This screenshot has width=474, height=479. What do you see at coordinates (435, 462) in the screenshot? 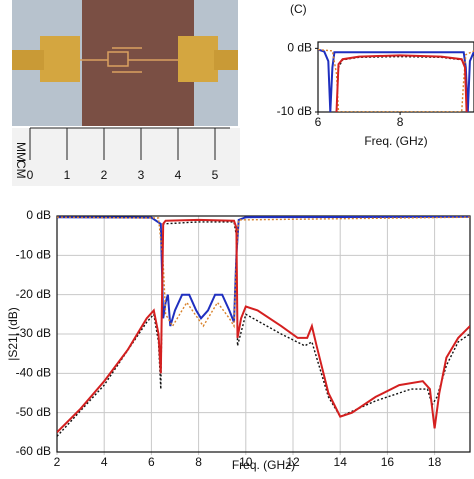
I see `x-tick-label: 18` at bounding box center [435, 462].